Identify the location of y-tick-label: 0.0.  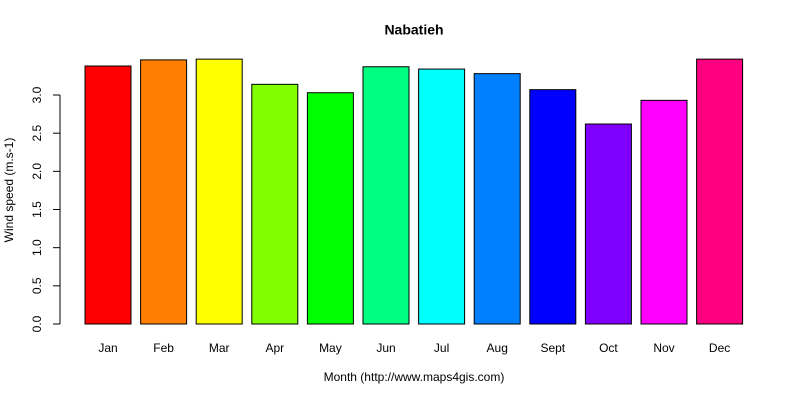
(37, 323).